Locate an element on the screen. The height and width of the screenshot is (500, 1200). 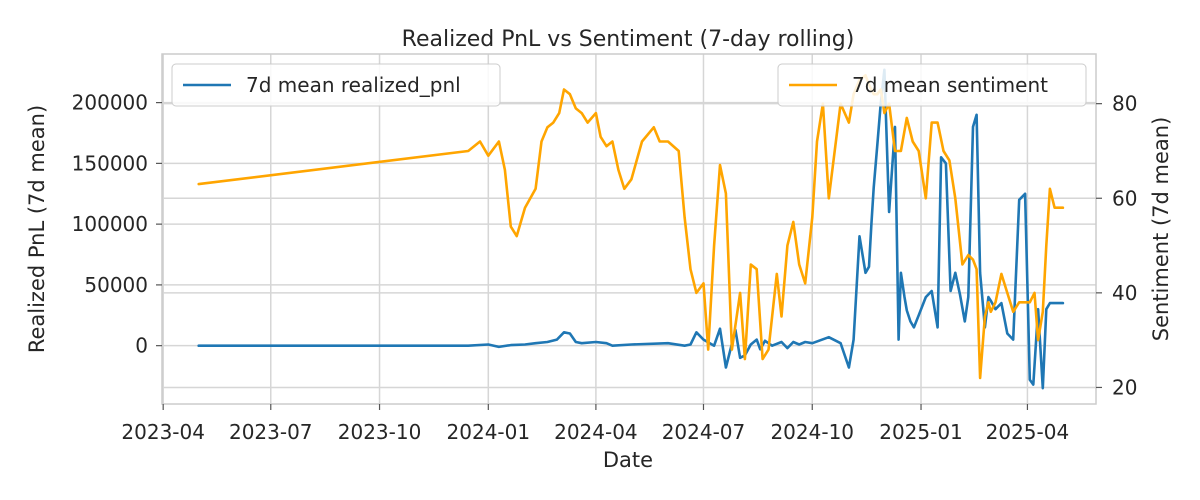
x-tick-label: 2025-04 is located at coordinates (1028, 432).